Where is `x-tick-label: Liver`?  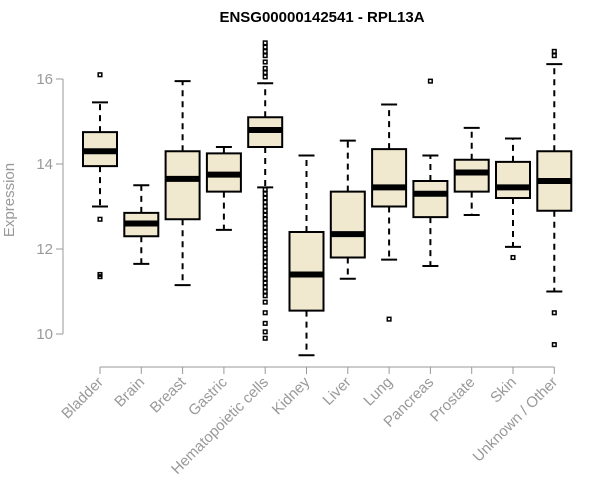 x-tick-label: Liver is located at coordinates (337, 391).